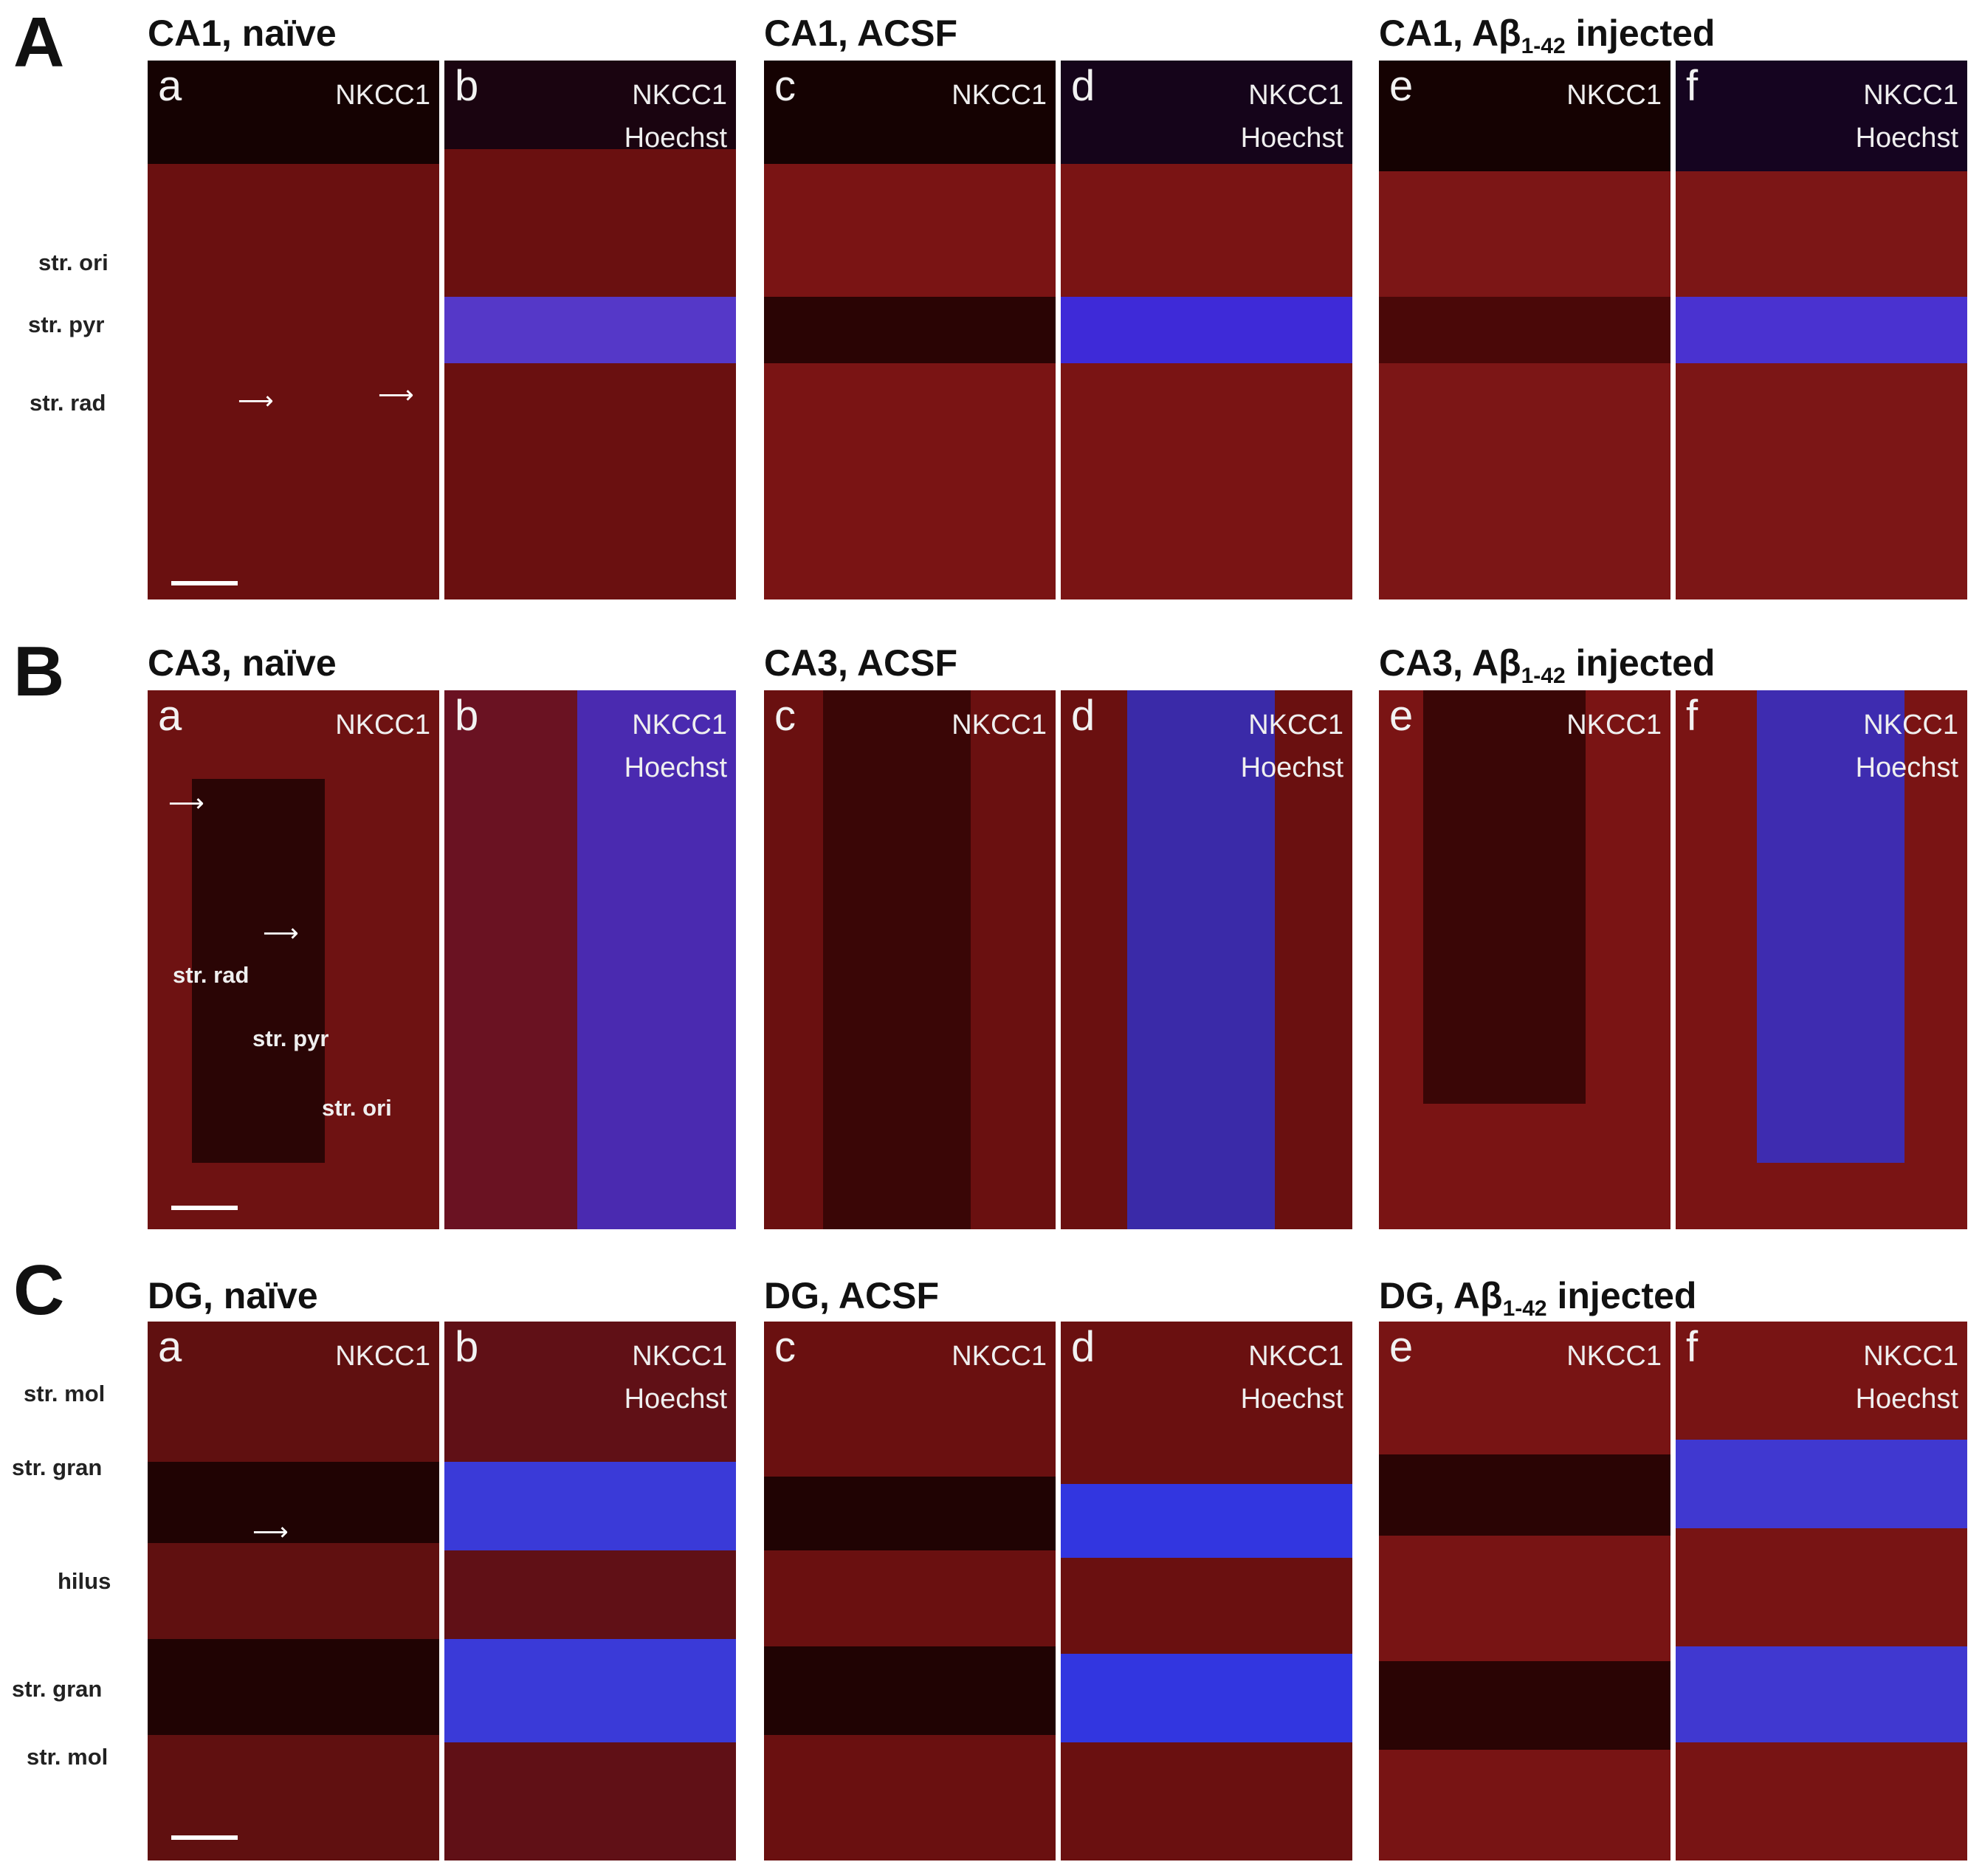 The height and width of the screenshot is (1876, 1982). I want to click on group-title-a-acsf: CA1, ACSF, so click(861, 33).